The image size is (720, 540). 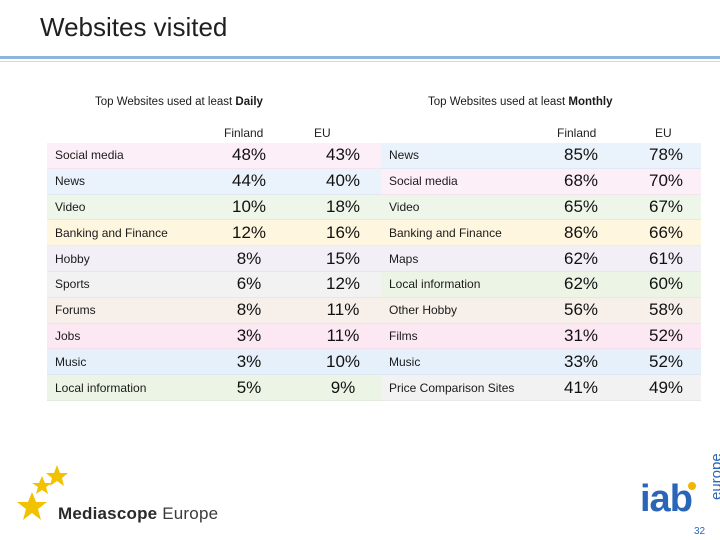 What do you see at coordinates (188, 513) in the screenshot?
I see `brand-rest: Europe` at bounding box center [188, 513].